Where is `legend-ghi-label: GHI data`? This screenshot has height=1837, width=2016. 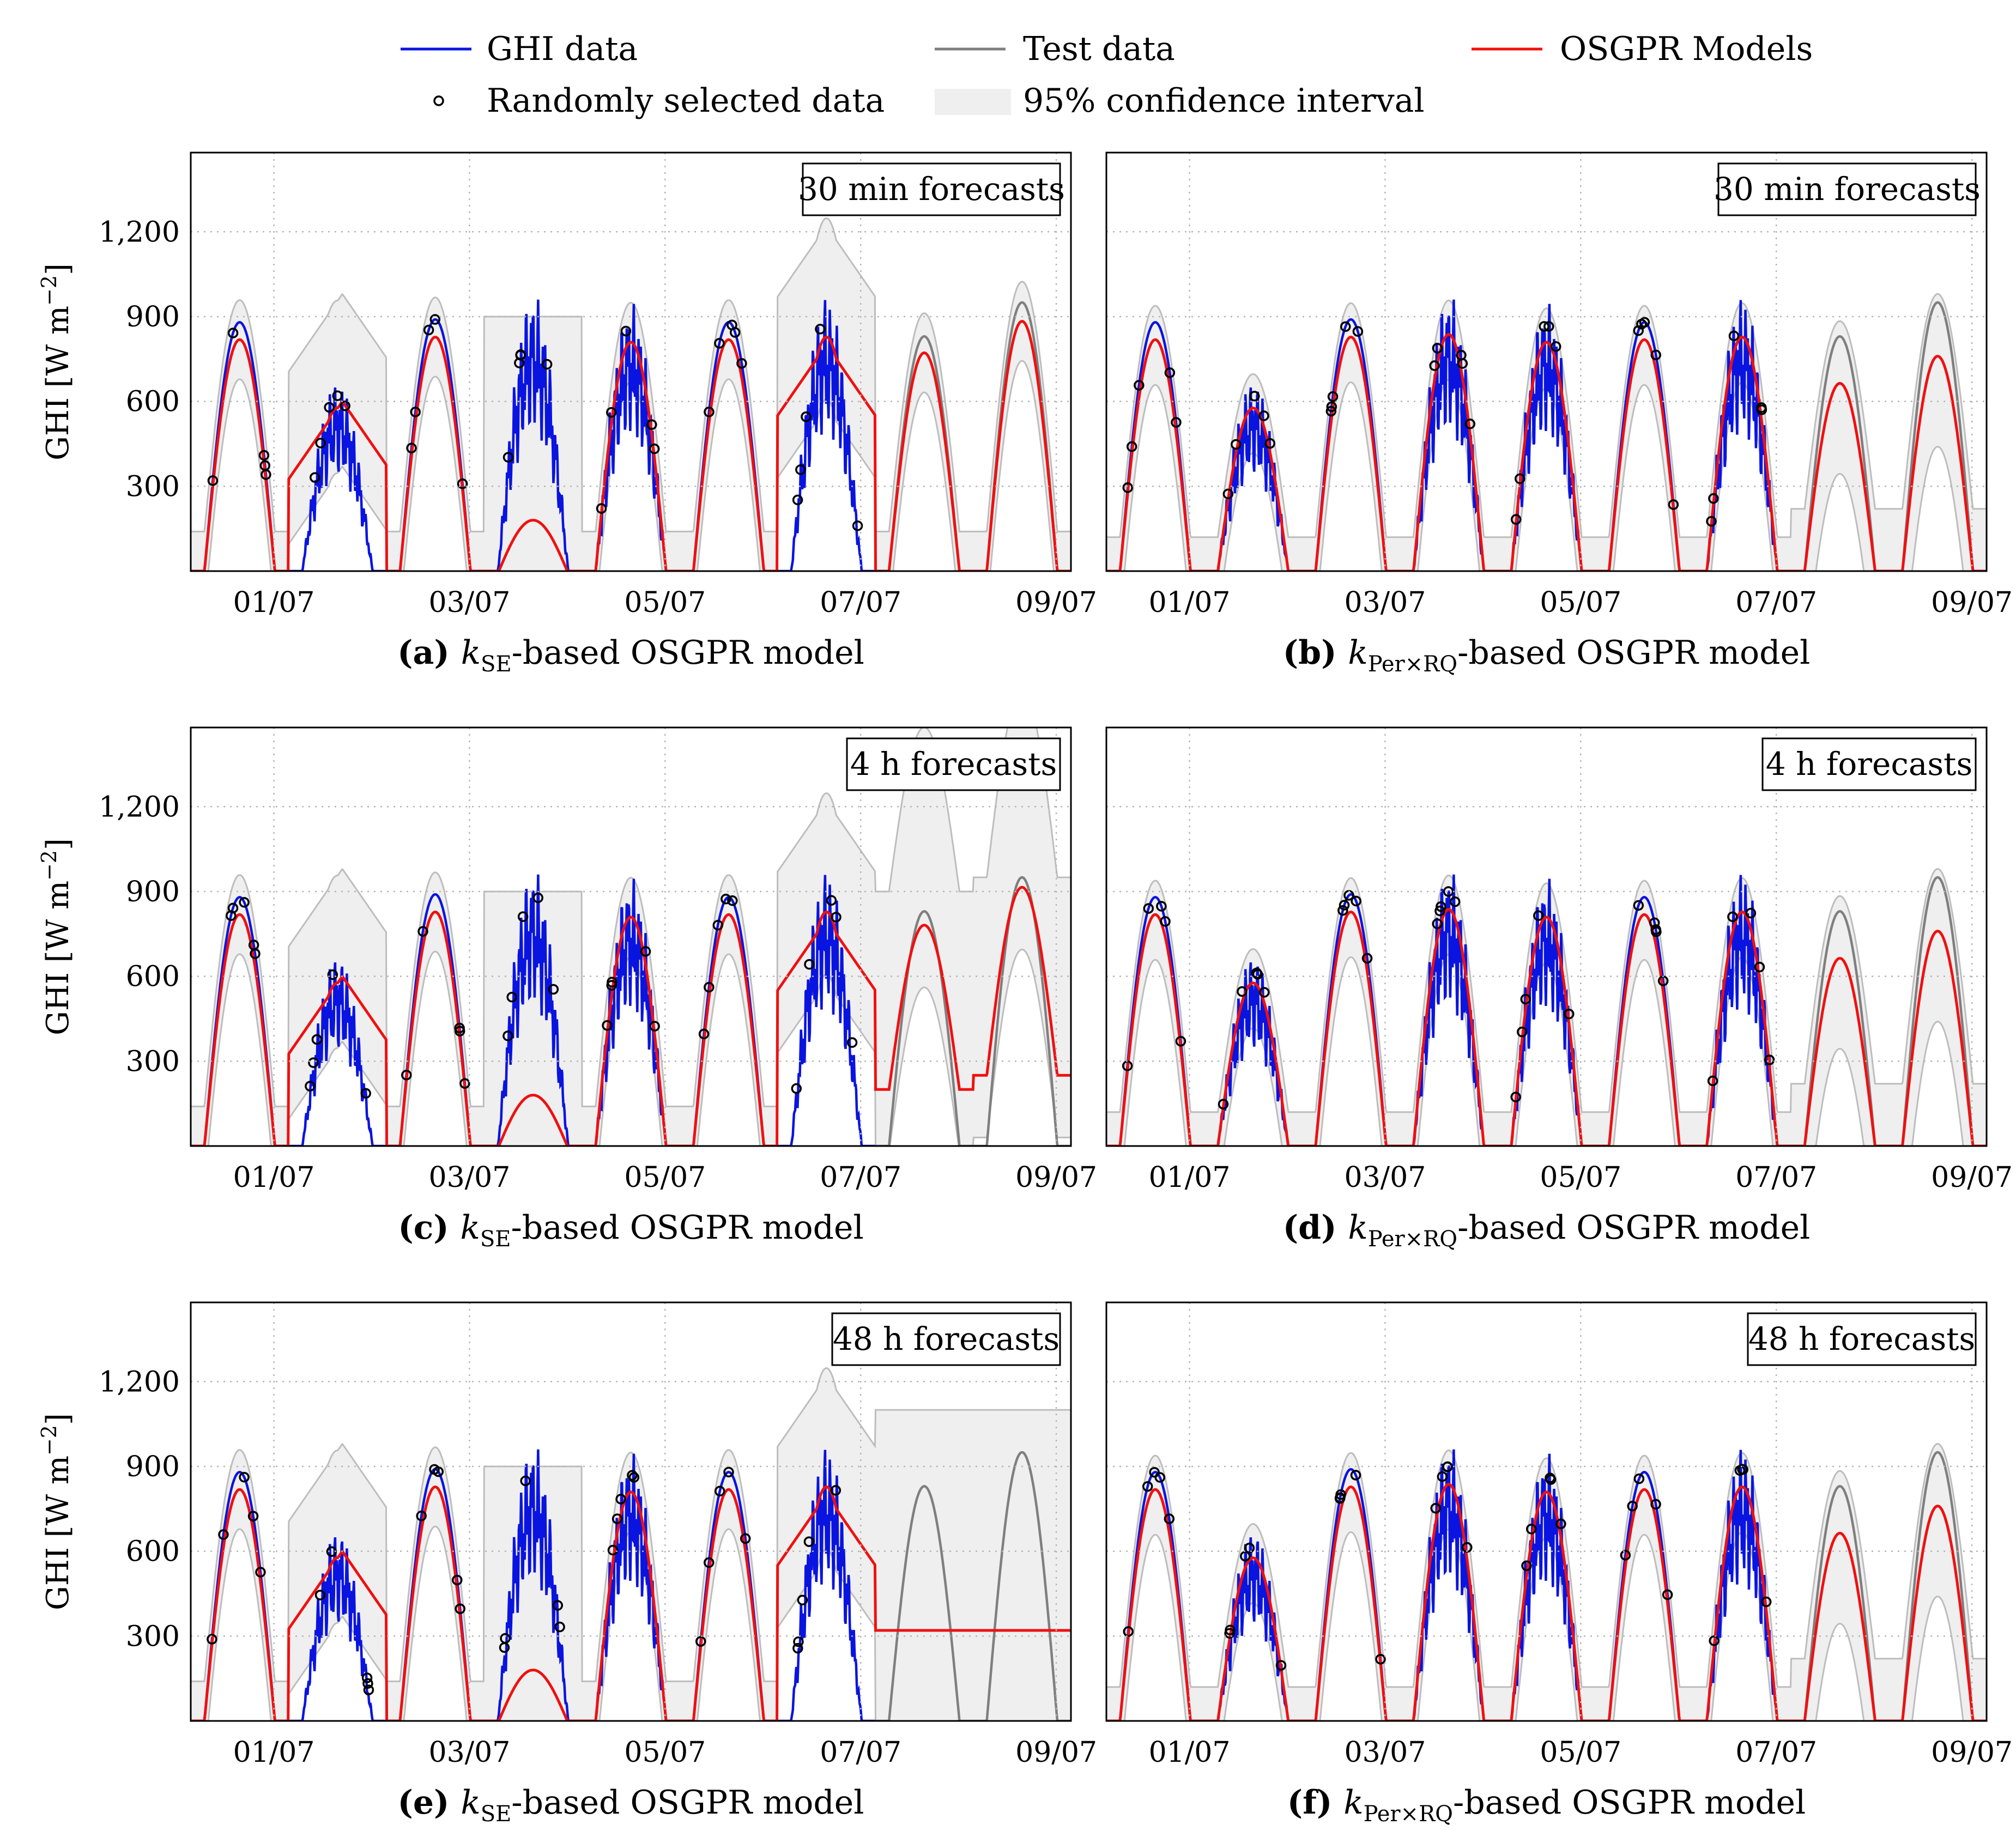 legend-ghi-label: GHI data is located at coordinates (562, 49).